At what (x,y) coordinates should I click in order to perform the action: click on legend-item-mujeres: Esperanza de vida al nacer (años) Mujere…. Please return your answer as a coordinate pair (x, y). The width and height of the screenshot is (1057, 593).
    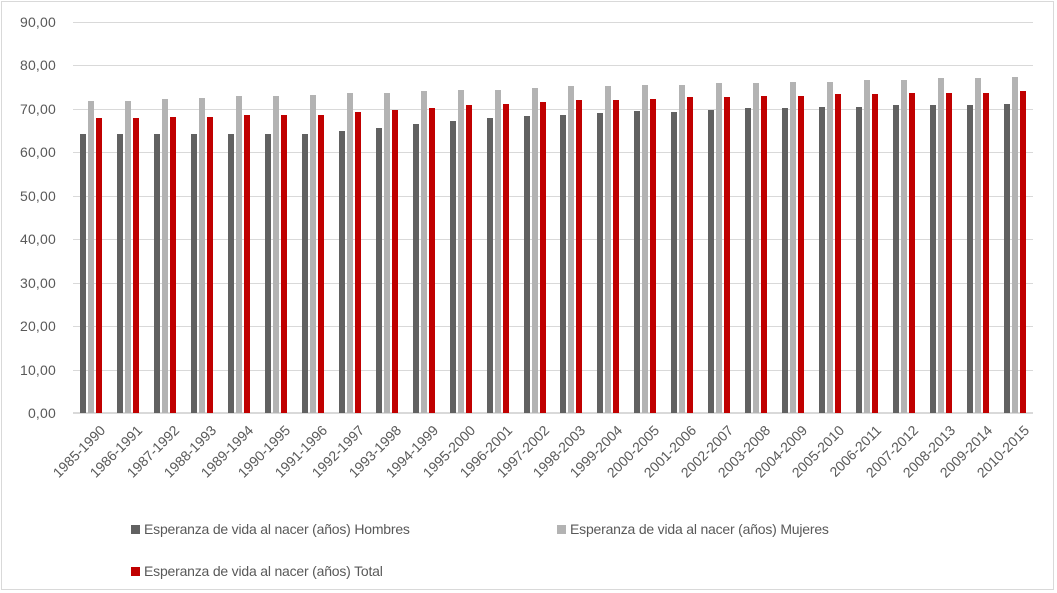
    Looking at the image, I should click on (693, 529).